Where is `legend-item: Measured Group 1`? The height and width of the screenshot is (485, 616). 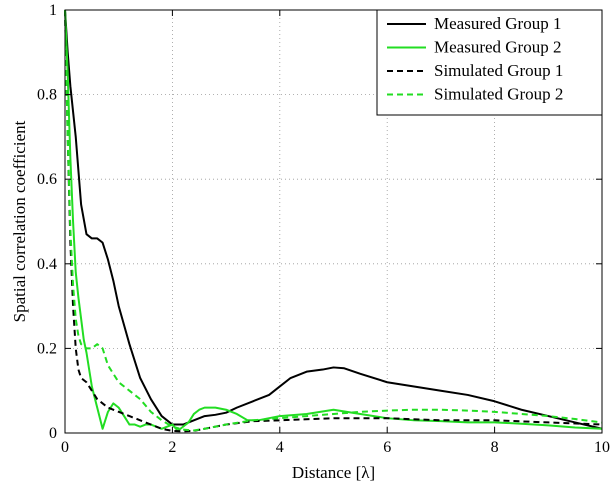
legend-item: Measured Group 1 is located at coordinates (474, 23).